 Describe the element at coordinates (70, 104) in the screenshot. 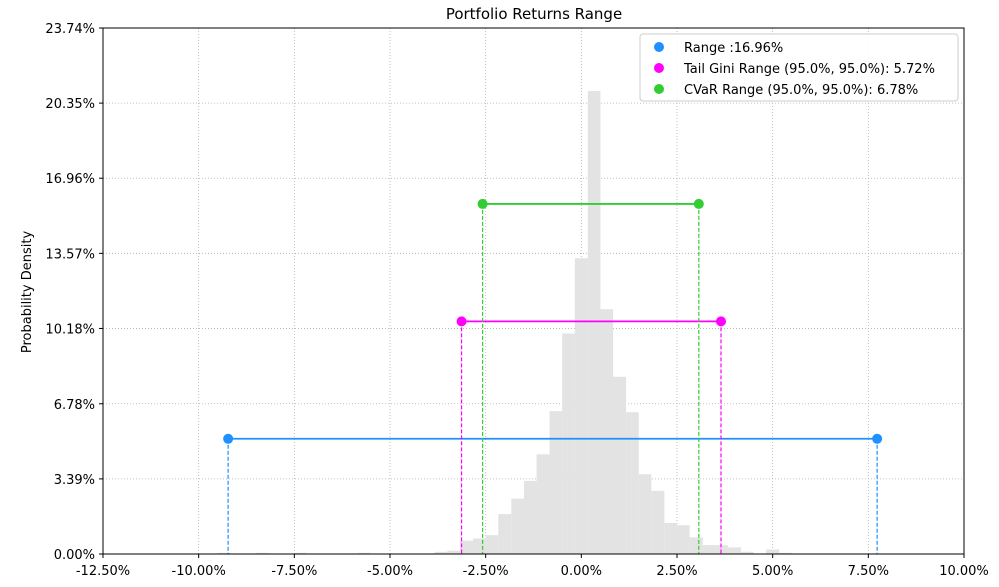

I see `y-tick-label: 20.35%` at that location.